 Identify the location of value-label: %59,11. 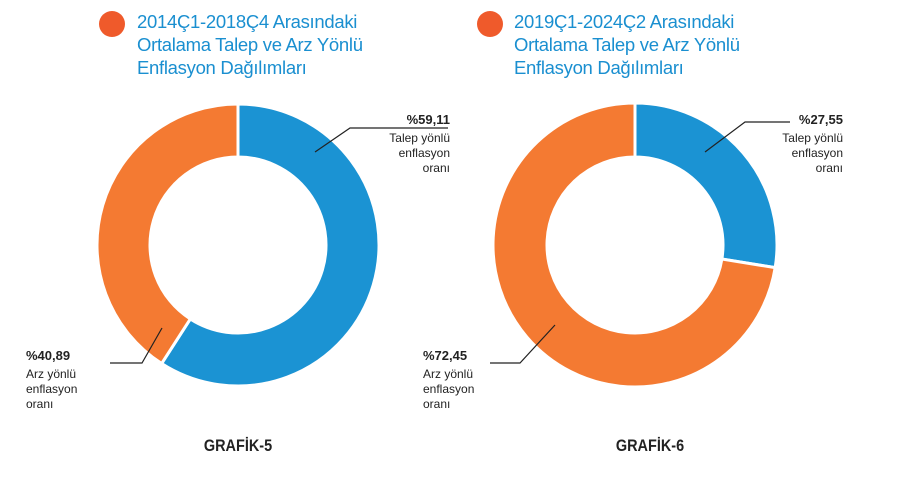
(428, 119).